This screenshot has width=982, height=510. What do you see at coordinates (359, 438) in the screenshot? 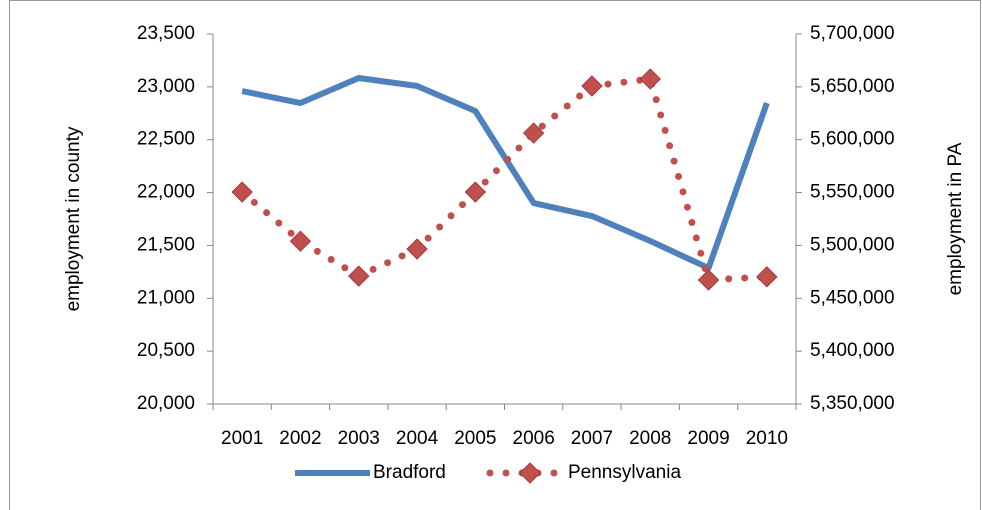
I see `x-tick-label: 2003` at bounding box center [359, 438].